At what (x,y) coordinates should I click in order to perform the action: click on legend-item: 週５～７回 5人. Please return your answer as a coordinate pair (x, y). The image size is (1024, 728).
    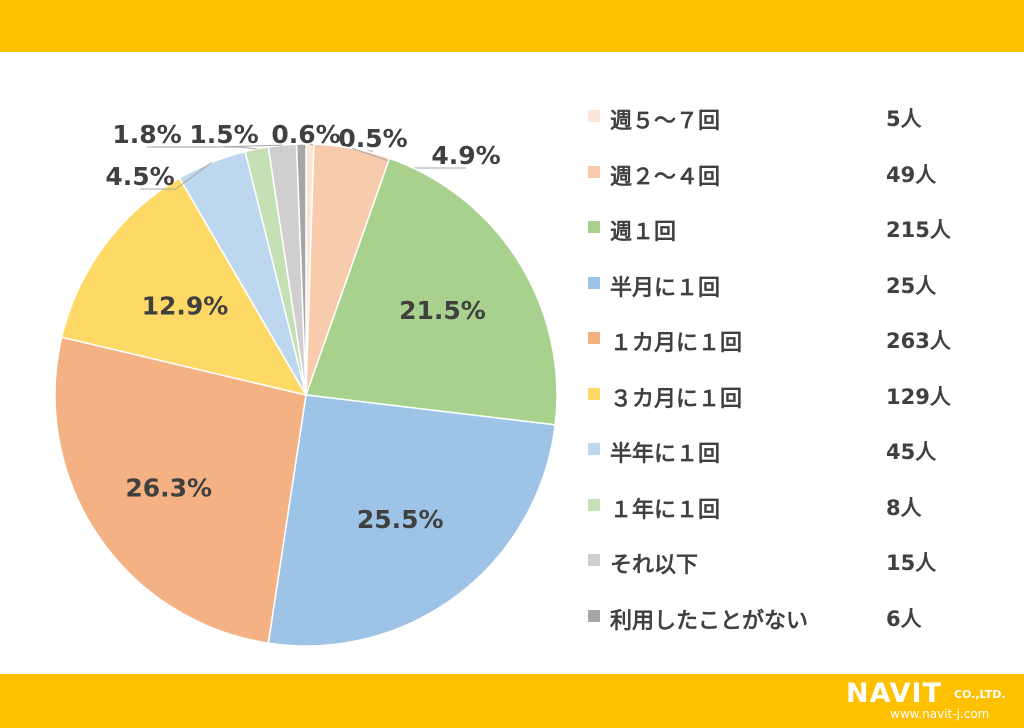
    Looking at the image, I should click on (778, 117).